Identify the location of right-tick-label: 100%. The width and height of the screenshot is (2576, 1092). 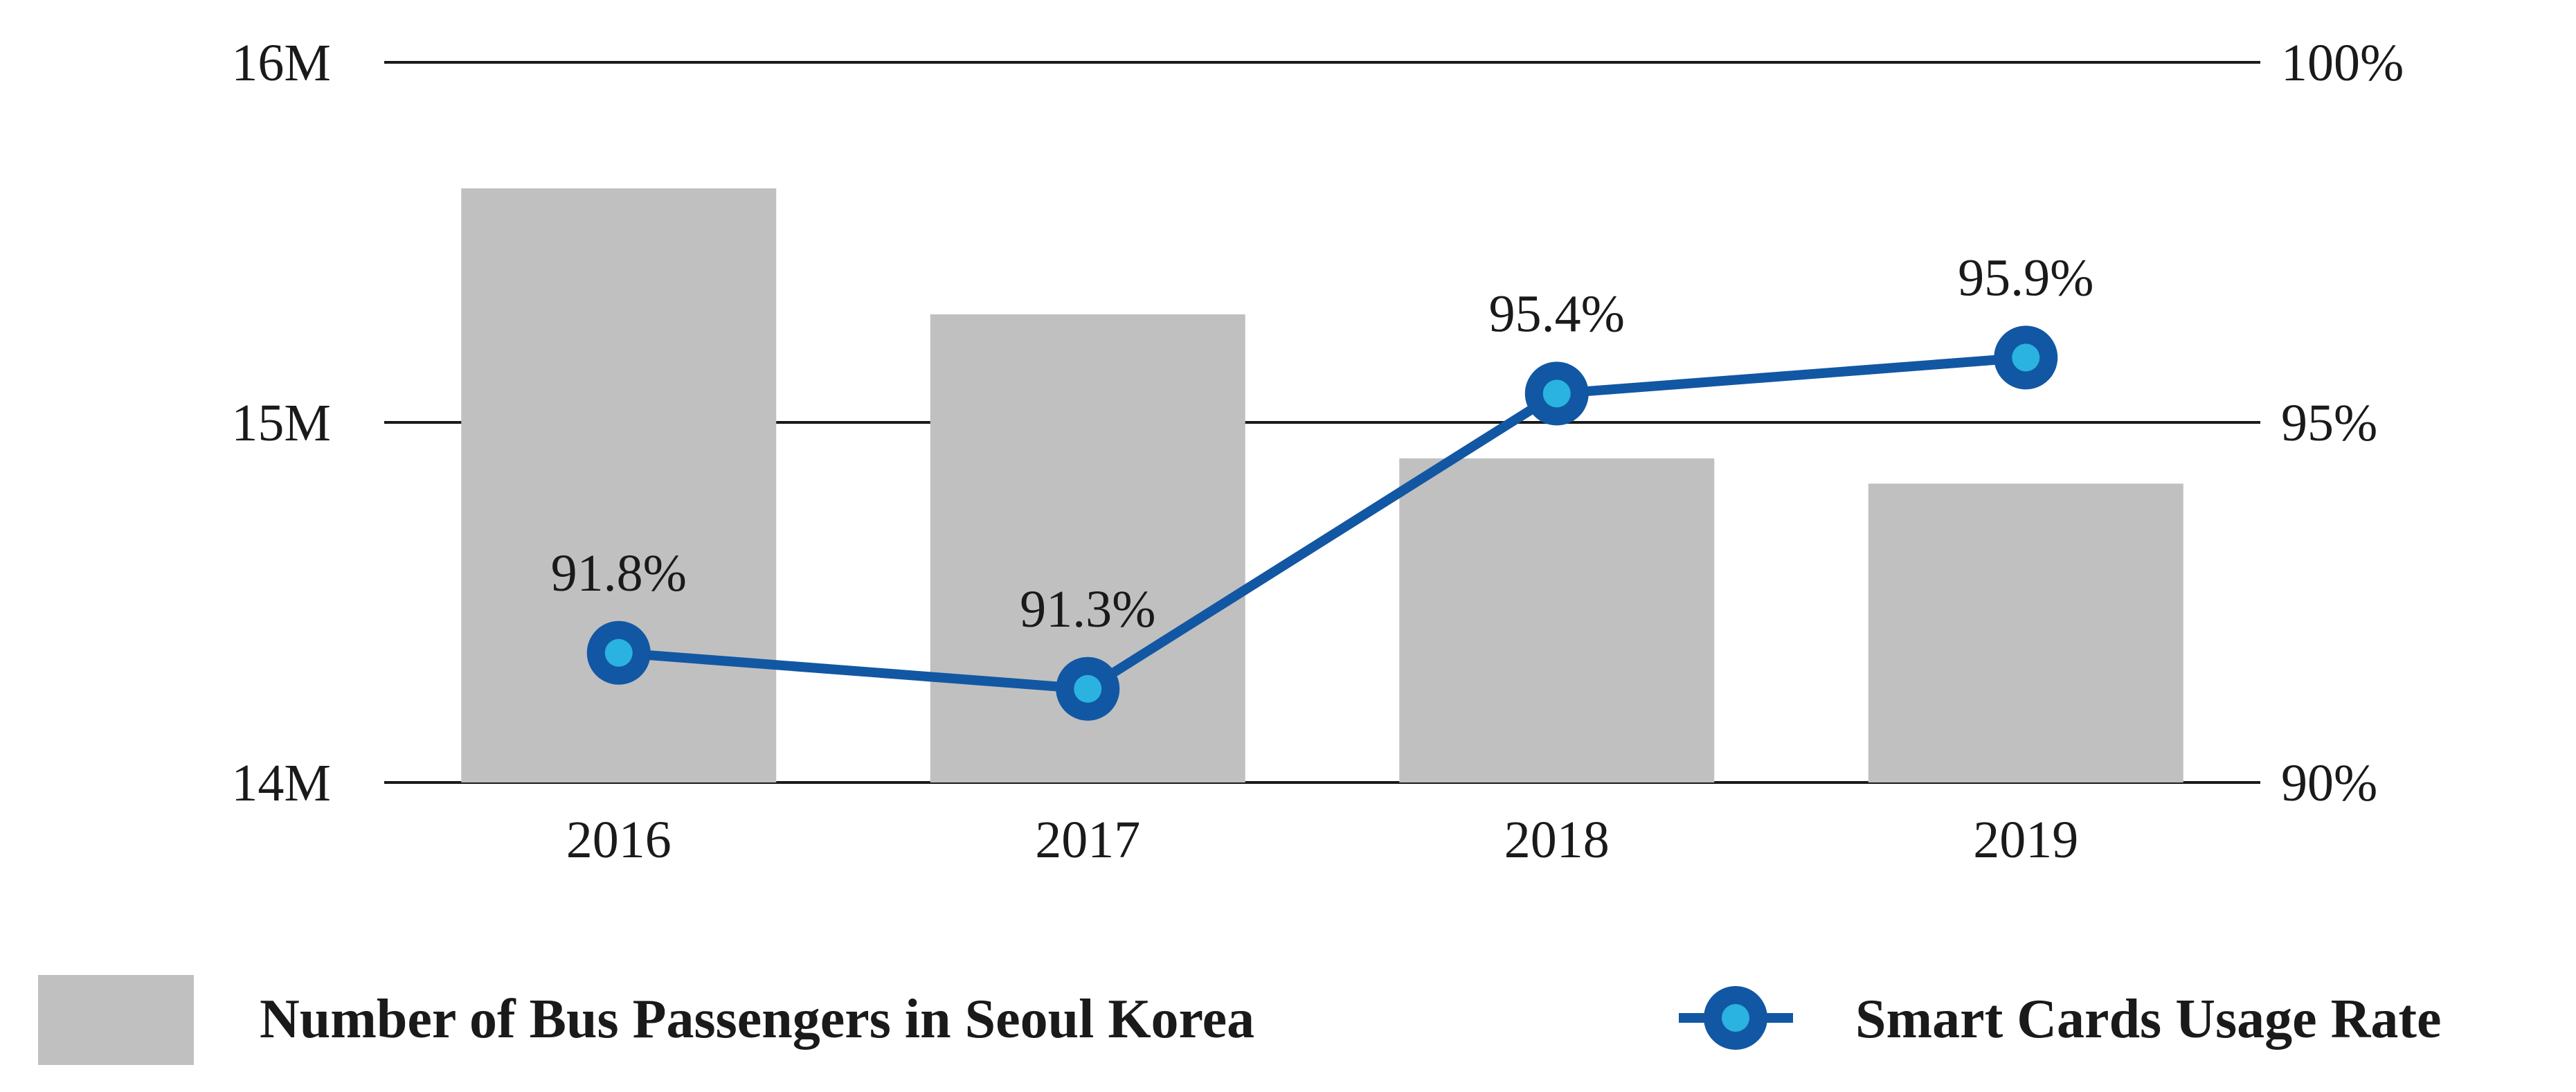
(2342, 63).